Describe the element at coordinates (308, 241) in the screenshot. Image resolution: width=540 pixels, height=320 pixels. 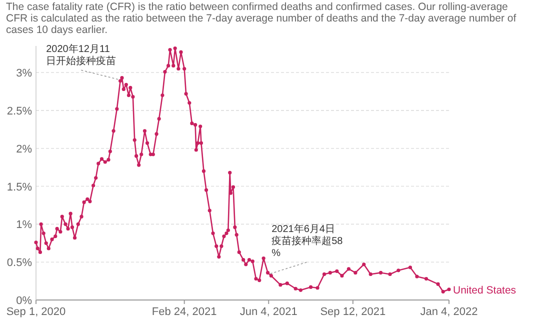
I see `annotation: 2021年6月4日疫苗接种率超58%` at that location.